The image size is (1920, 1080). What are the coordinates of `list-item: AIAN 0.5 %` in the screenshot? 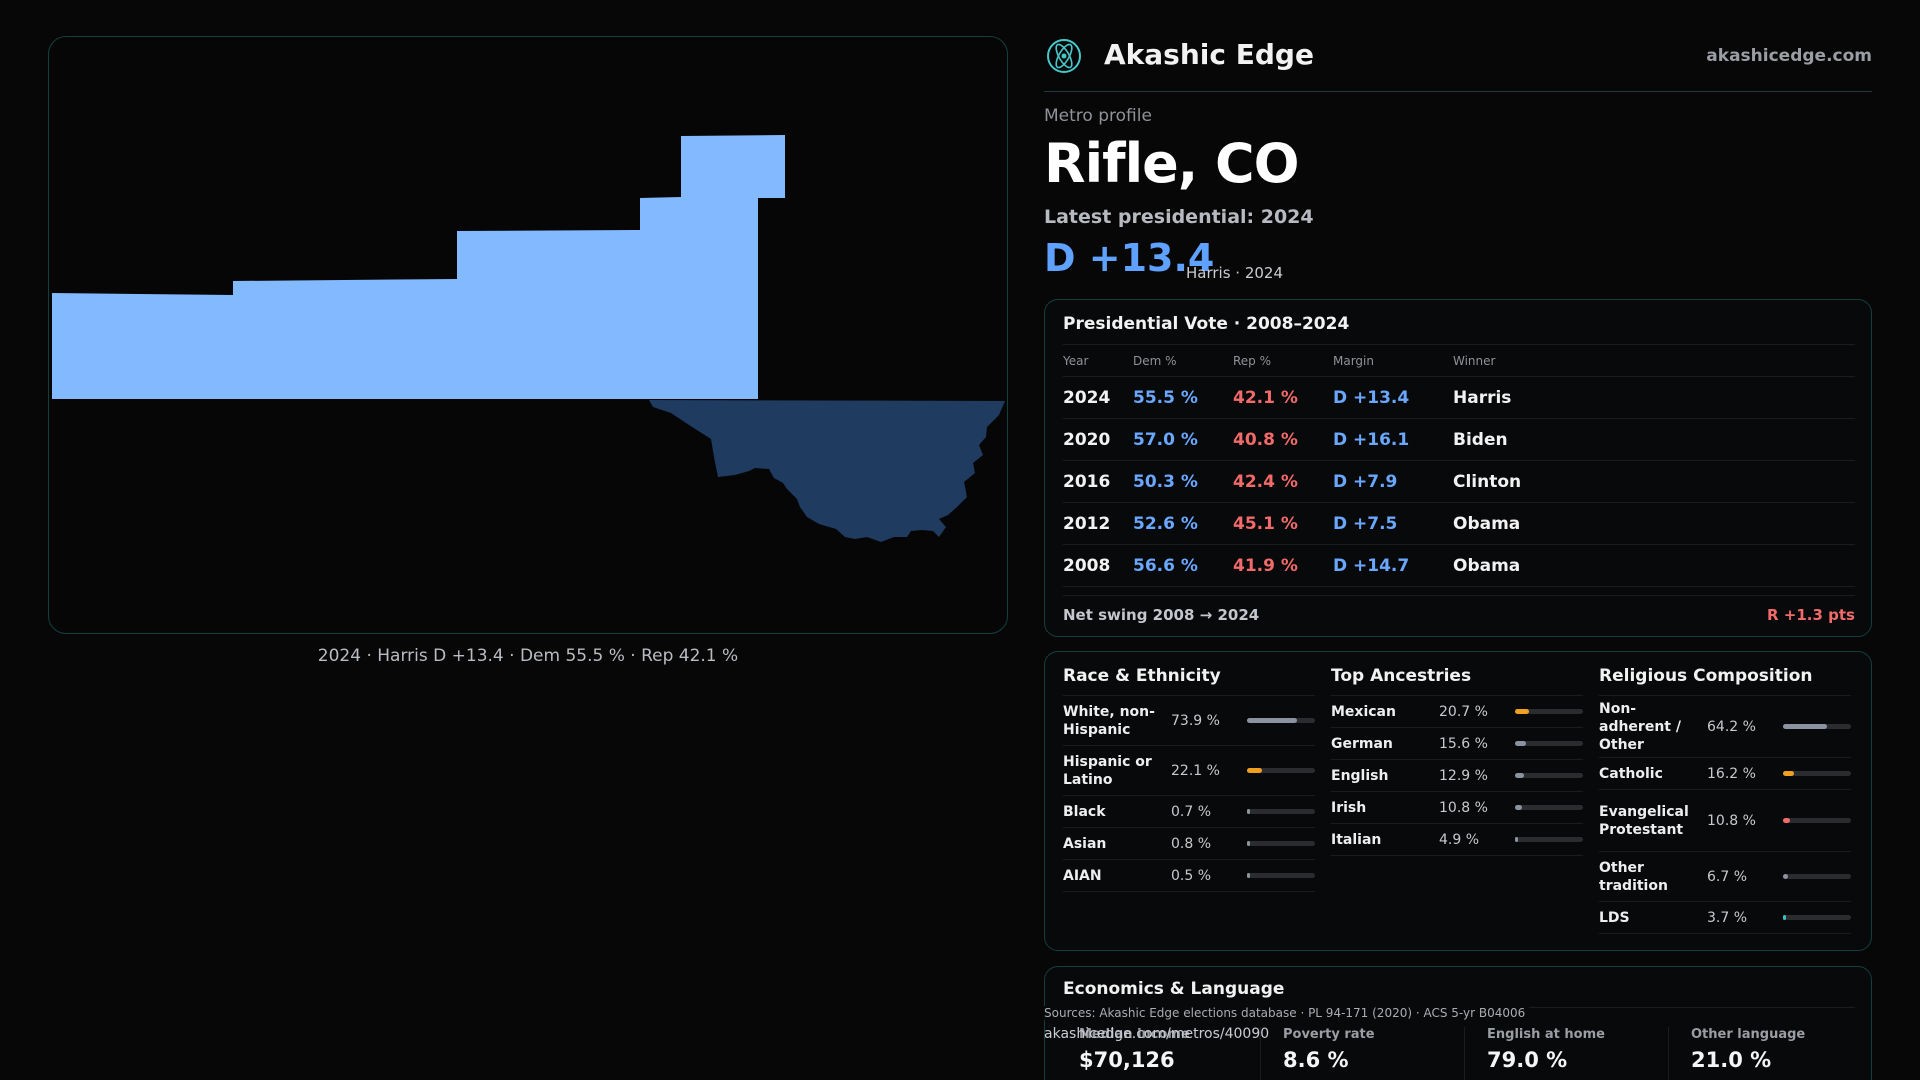 It's located at (1189, 876).